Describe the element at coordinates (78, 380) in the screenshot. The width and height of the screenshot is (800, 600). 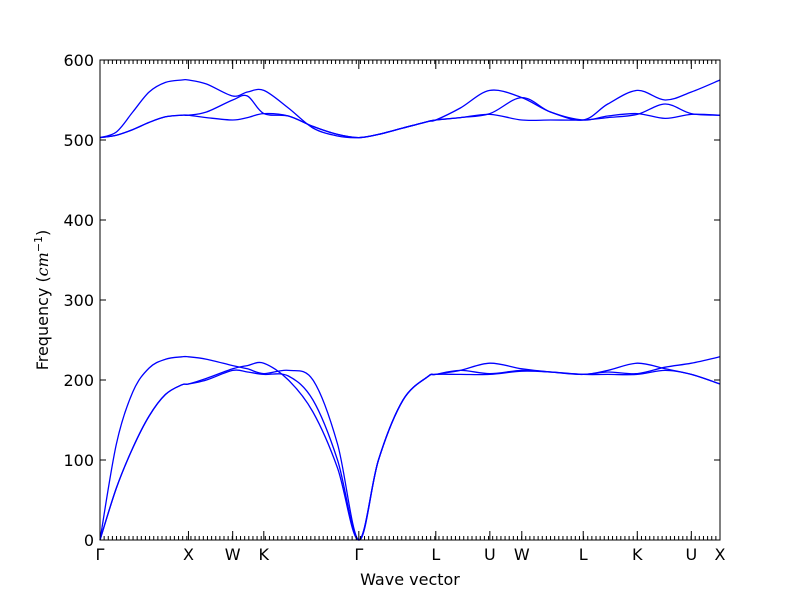
I see `y-tick-label: 200` at that location.